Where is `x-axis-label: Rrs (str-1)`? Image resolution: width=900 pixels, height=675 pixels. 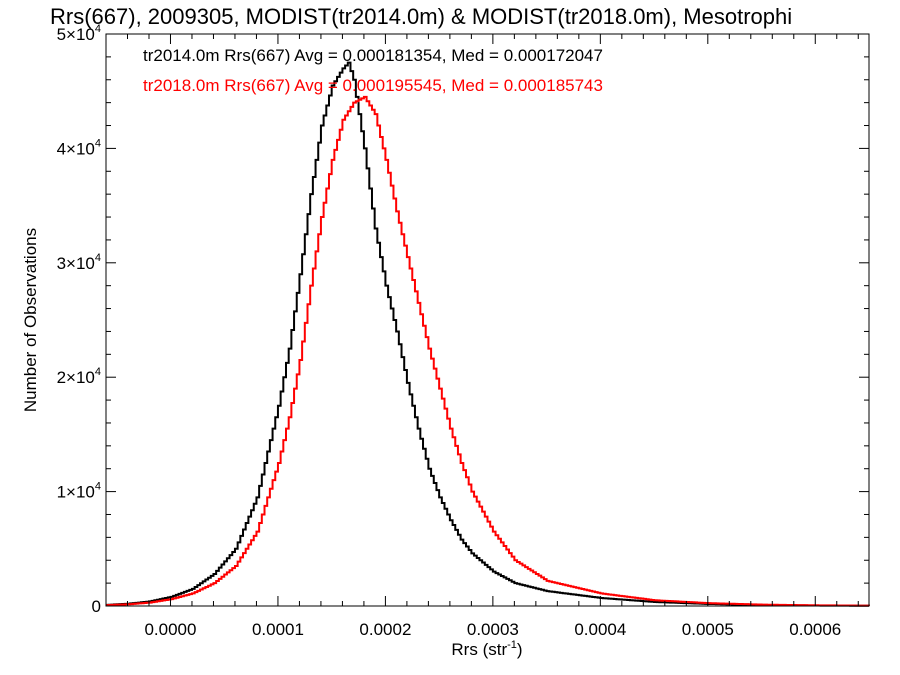
x-axis-label: Rrs (str-1) is located at coordinates (486, 649).